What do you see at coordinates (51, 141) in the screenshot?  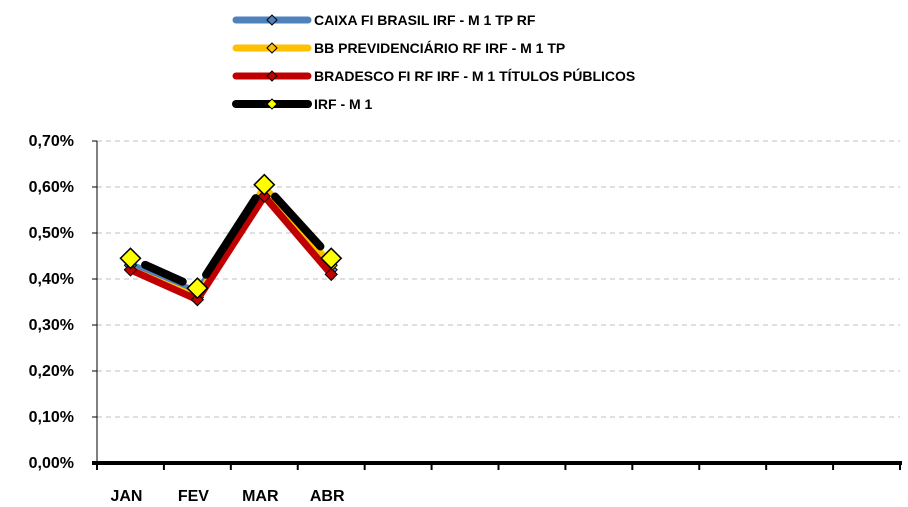 I see `y-tick-label: 0,70%` at bounding box center [51, 141].